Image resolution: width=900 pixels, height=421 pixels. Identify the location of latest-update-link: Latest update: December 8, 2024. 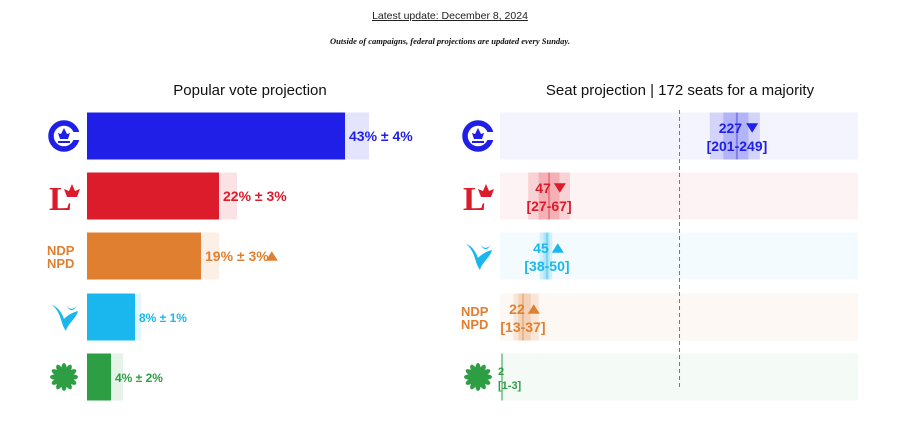
(450, 16).